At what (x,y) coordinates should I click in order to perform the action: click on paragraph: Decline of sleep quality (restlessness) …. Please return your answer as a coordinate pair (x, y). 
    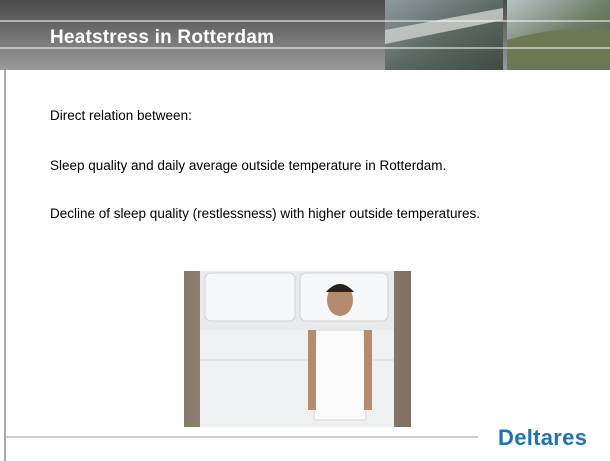
    Looking at the image, I should click on (265, 213).